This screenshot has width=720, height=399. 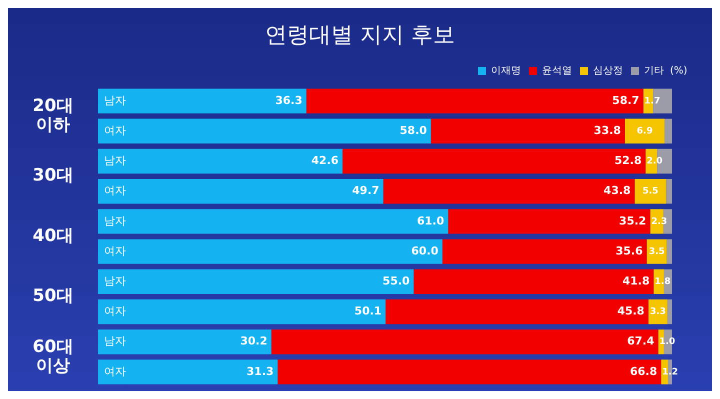 What do you see at coordinates (670, 372) in the screenshot?
I see `data-label: 1.2` at bounding box center [670, 372].